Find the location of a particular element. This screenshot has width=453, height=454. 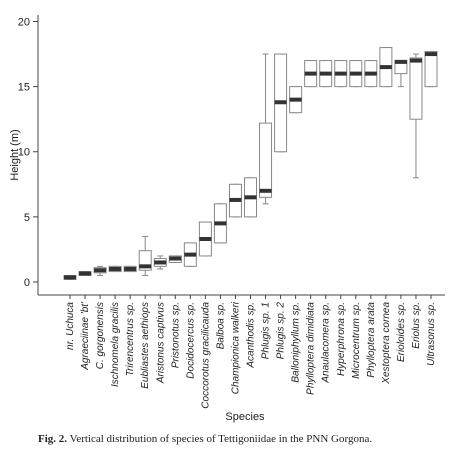

y-tick-label: 5 is located at coordinates (27, 218).